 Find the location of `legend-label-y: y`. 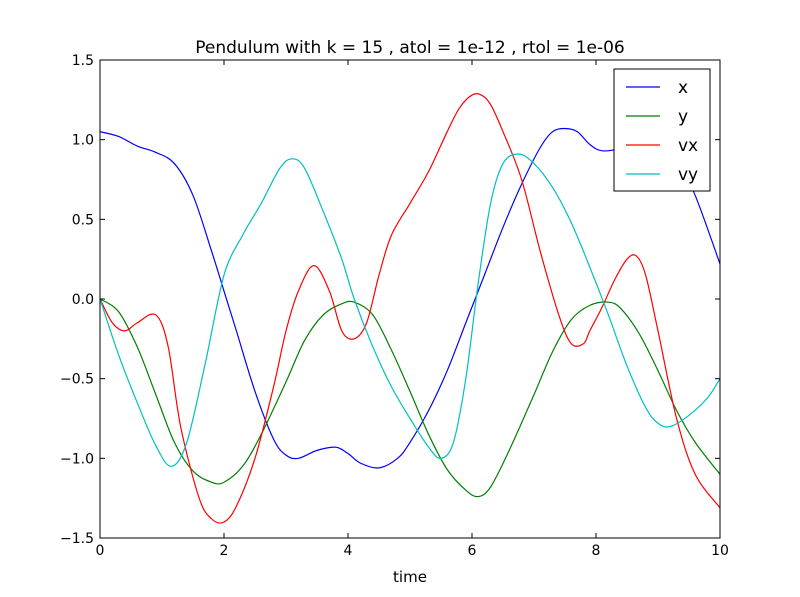

legend-label-y: y is located at coordinates (683, 117).